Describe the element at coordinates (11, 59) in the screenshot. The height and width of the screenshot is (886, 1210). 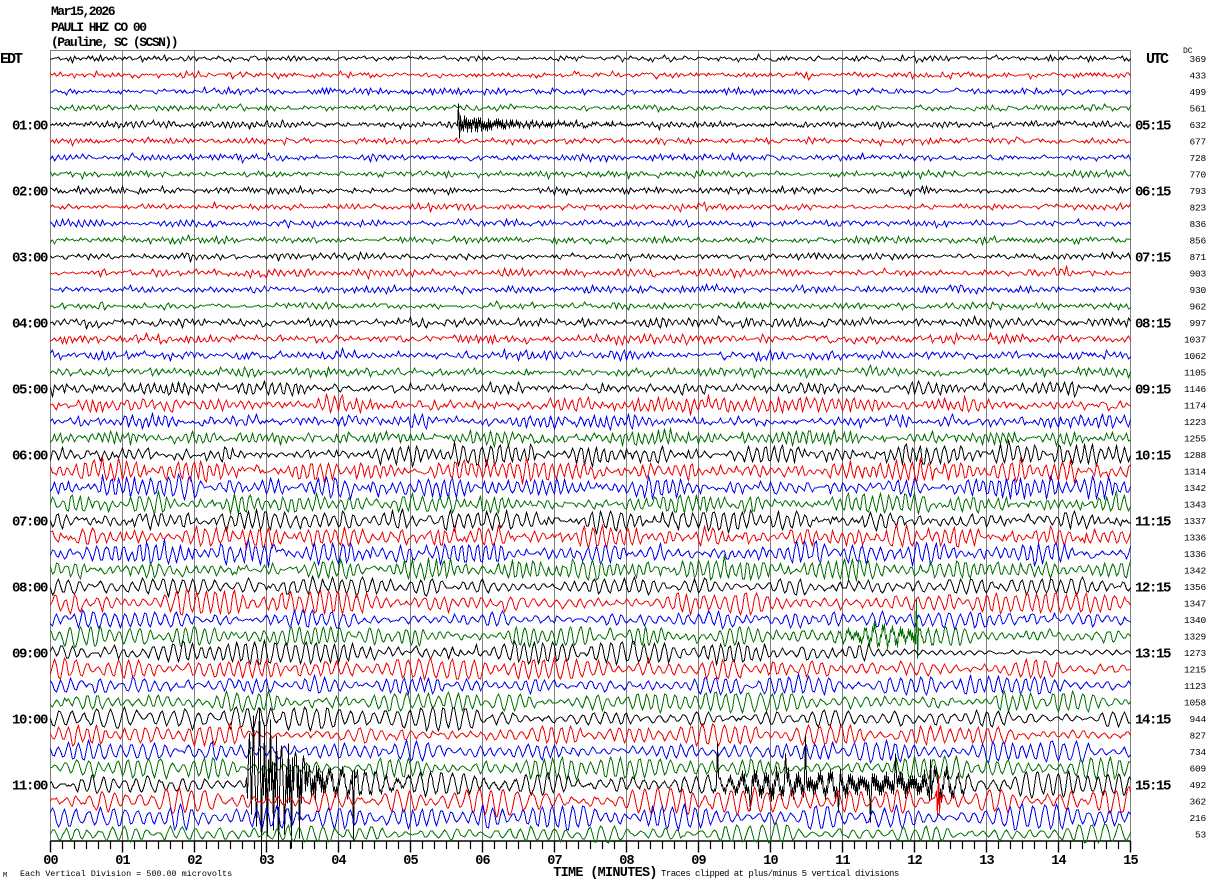
I see `svg-text: EDT` at that location.